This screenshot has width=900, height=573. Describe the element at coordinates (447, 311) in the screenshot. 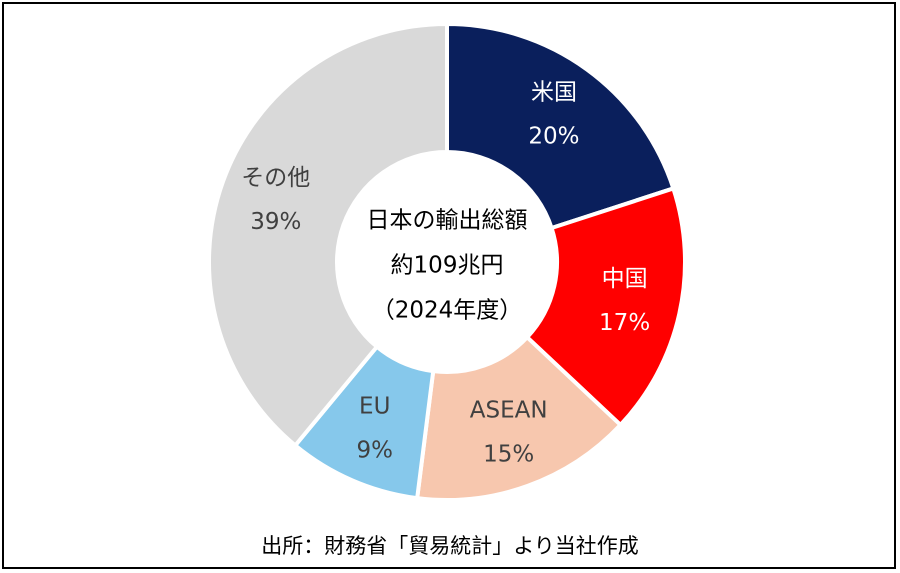

I see `center-period: （2024年度）` at that location.